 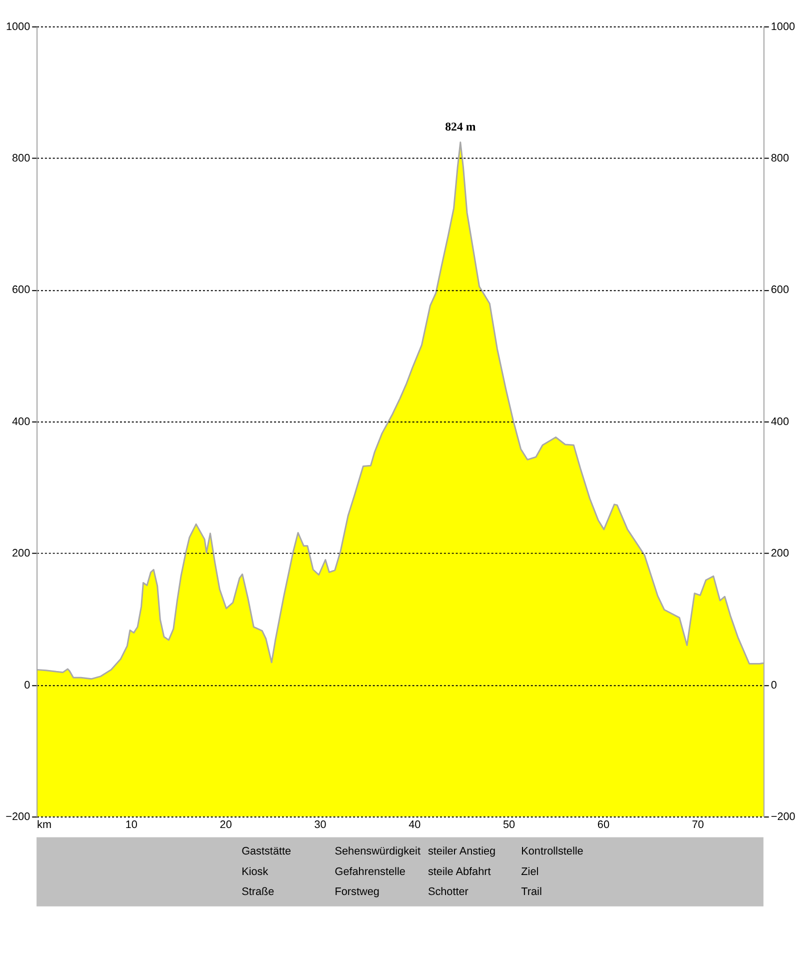 What do you see at coordinates (27, 685) in the screenshot?
I see `y-tick-label: 0` at bounding box center [27, 685].